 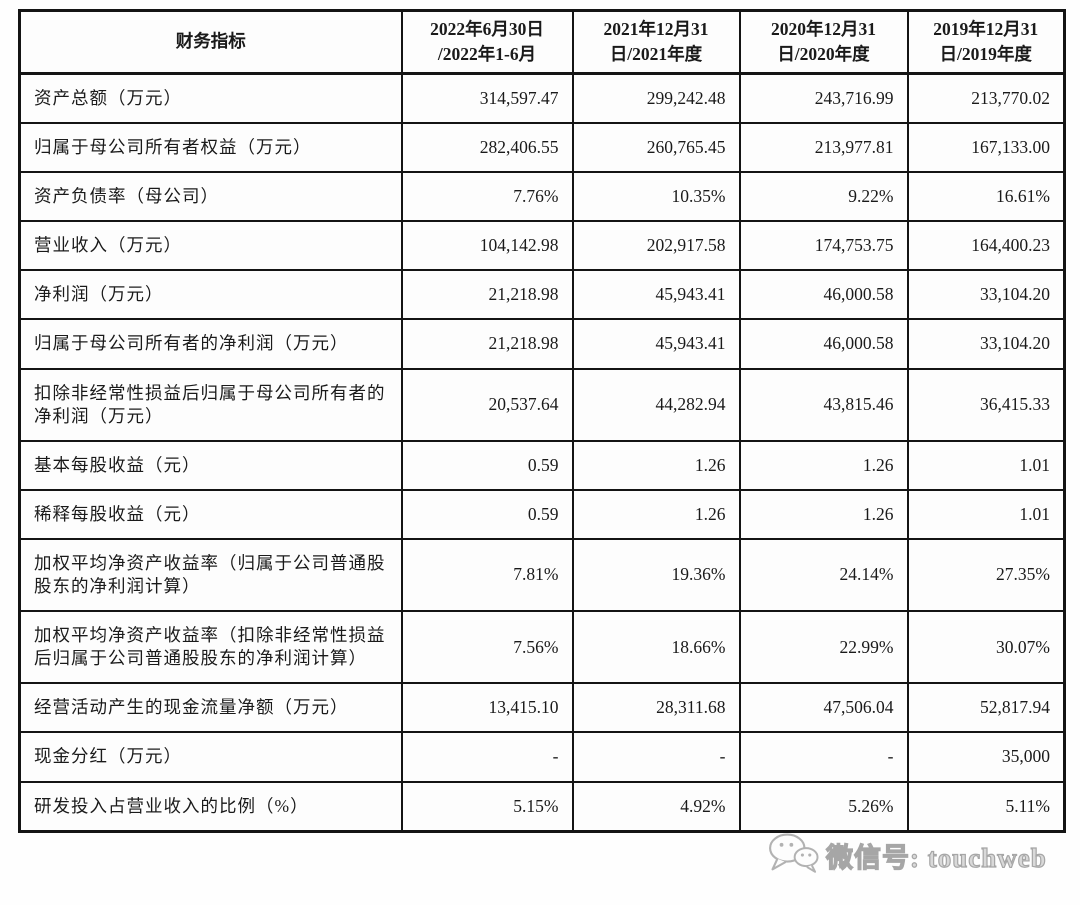 I want to click on row-value: 35,000, so click(x=986, y=757).